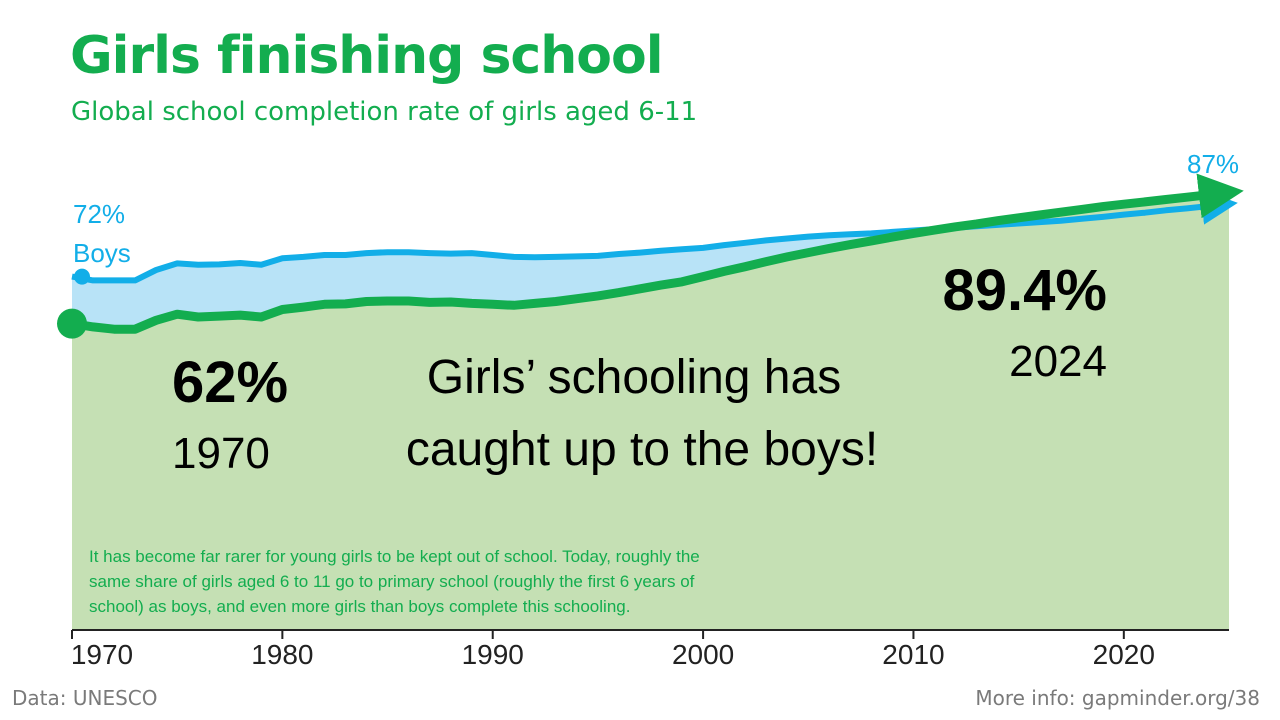 The image size is (1280, 720). I want to click on boys-start-value: 72%, so click(99, 214).